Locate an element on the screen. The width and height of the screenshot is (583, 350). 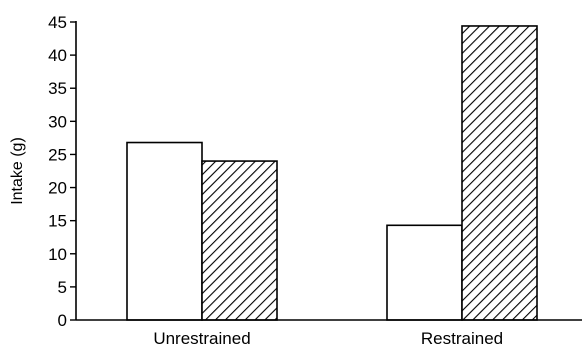
y-tick-label: 20 is located at coordinates (57, 188).